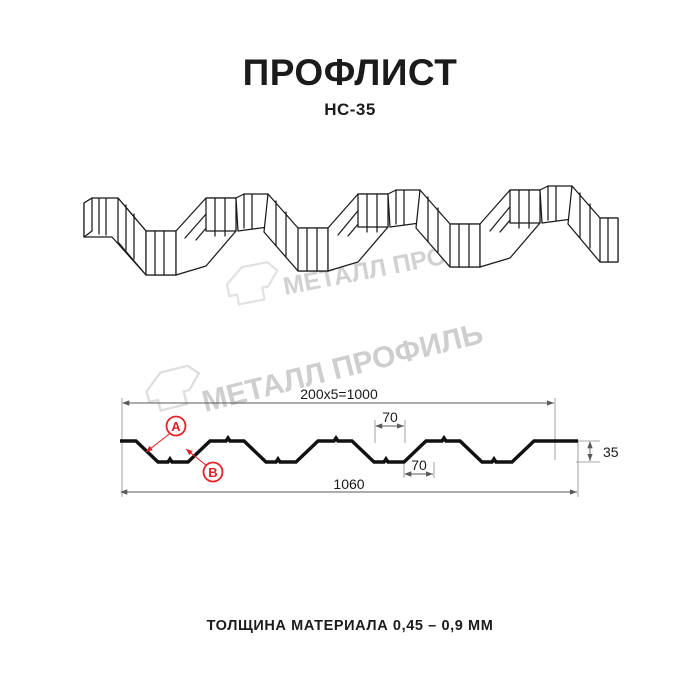 The width and height of the screenshot is (700, 700). What do you see at coordinates (348, 484) in the screenshot?
I see `dim-label-total-width: 1060` at bounding box center [348, 484].